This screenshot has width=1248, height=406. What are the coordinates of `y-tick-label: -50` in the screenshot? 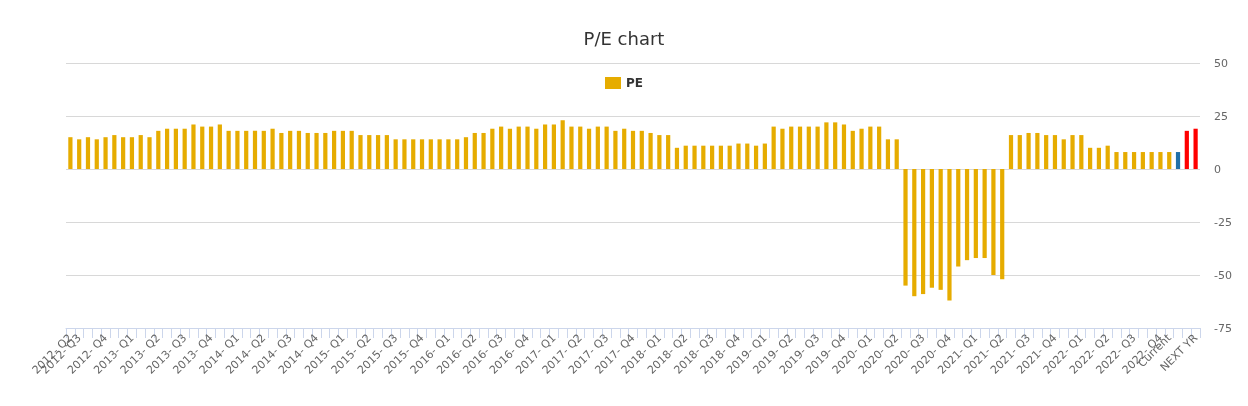 It's located at (1223, 275).